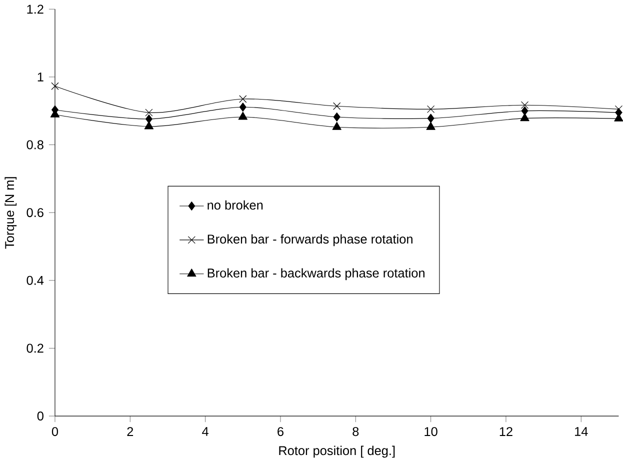 This screenshot has width=623, height=462. What do you see at coordinates (431, 431) in the screenshot?
I see `x-tick-label: 10` at bounding box center [431, 431].